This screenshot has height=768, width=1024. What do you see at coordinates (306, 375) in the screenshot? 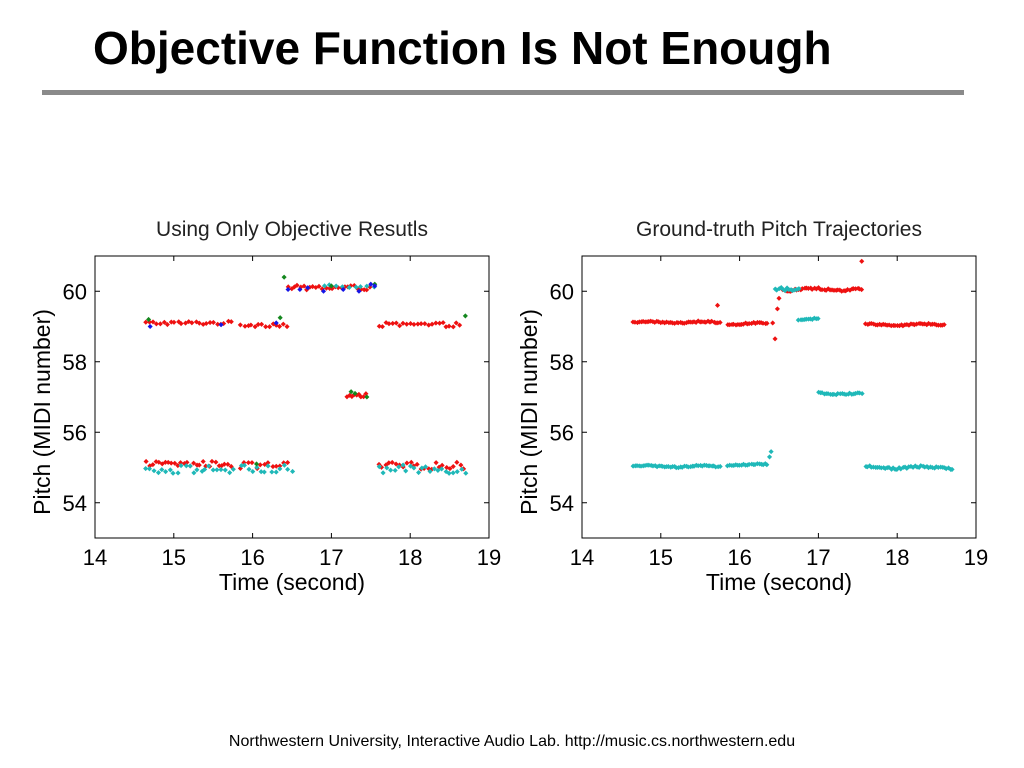
I see `scatter-points` at bounding box center [306, 375].